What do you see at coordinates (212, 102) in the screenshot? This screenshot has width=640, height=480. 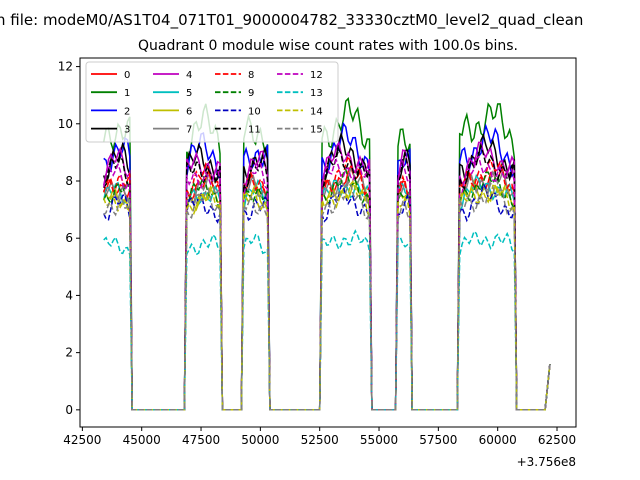 I see `legend-box` at bounding box center [212, 102].